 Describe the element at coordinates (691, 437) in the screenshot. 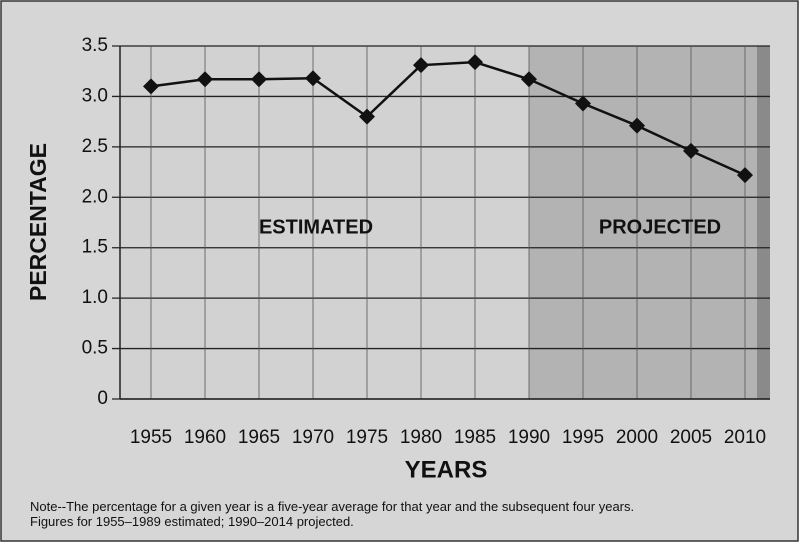

I see `x-tick-label: 2005` at that location.